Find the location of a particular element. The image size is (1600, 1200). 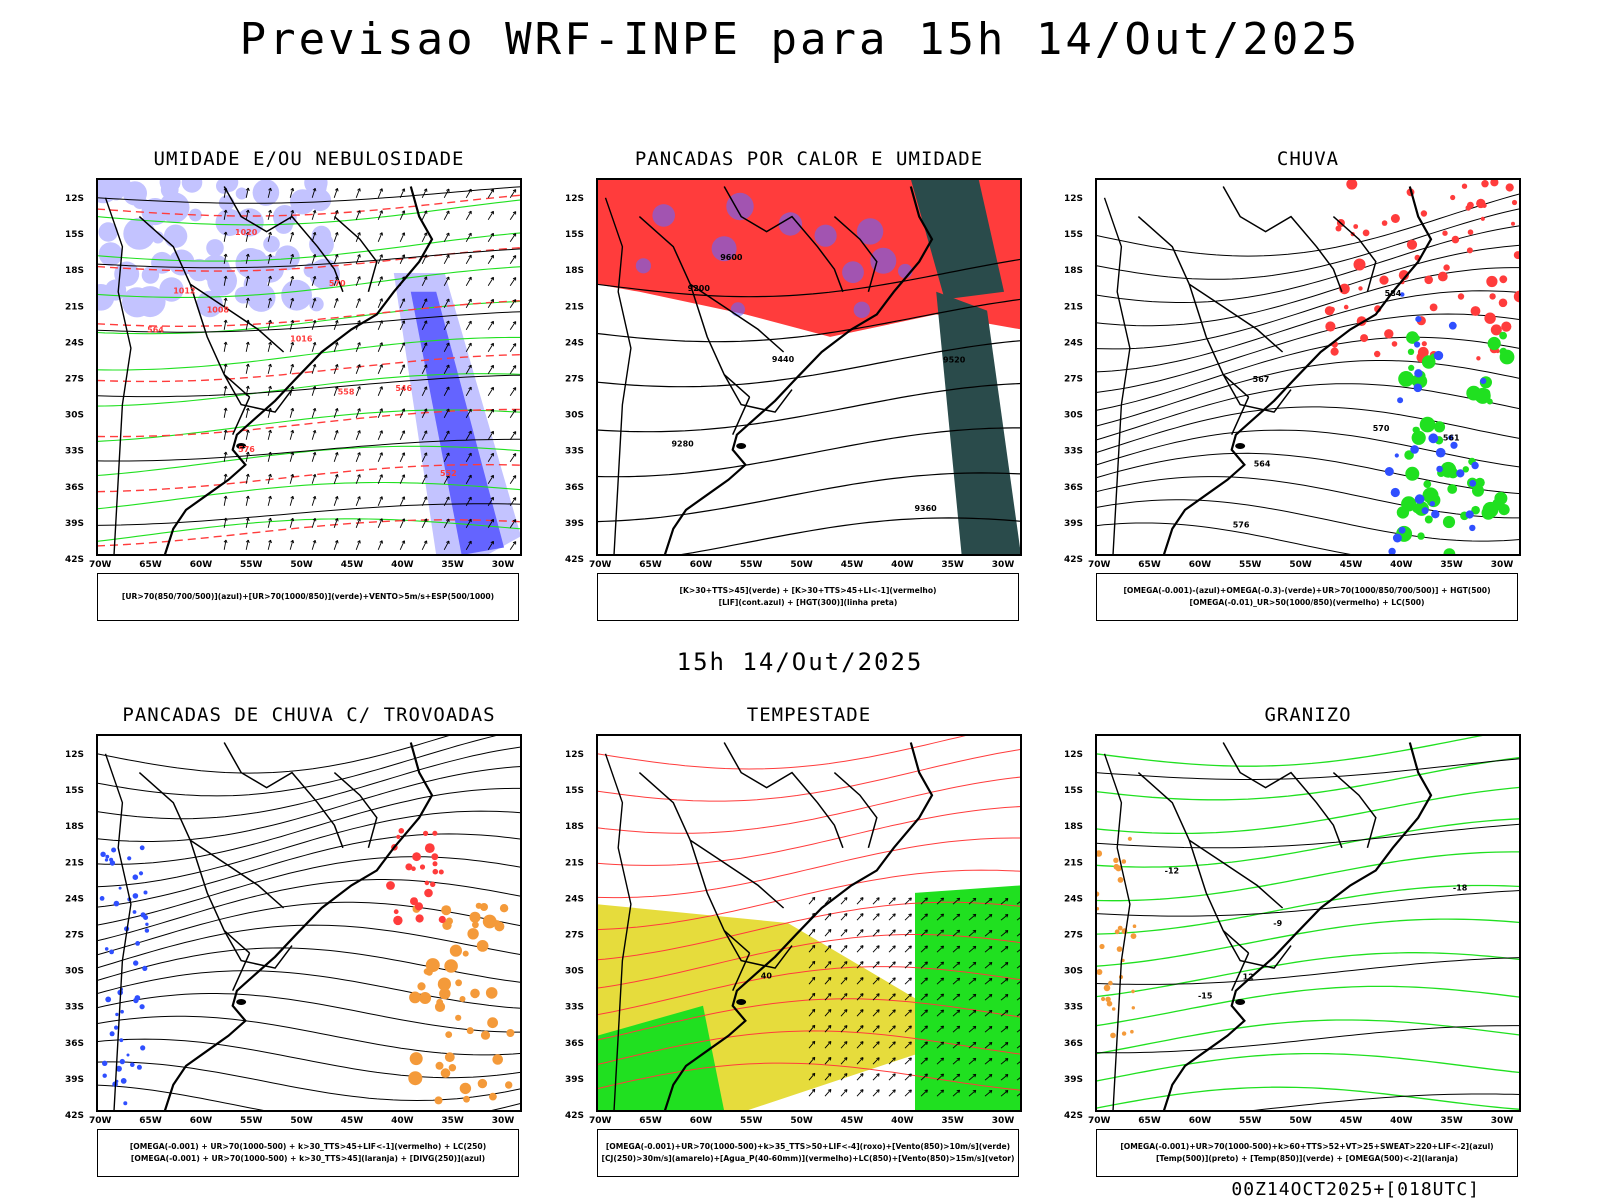

lat-tick-label: 42S is located at coordinates (1073, 560).